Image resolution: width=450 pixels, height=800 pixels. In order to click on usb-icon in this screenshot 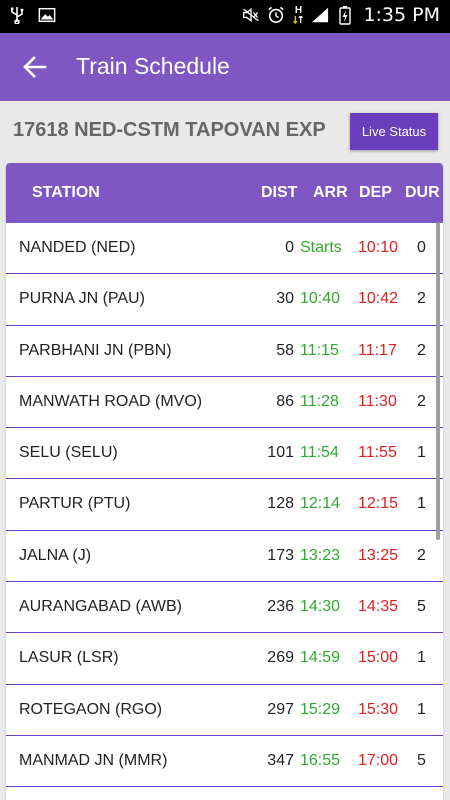, I will do `click(17, 15)`.